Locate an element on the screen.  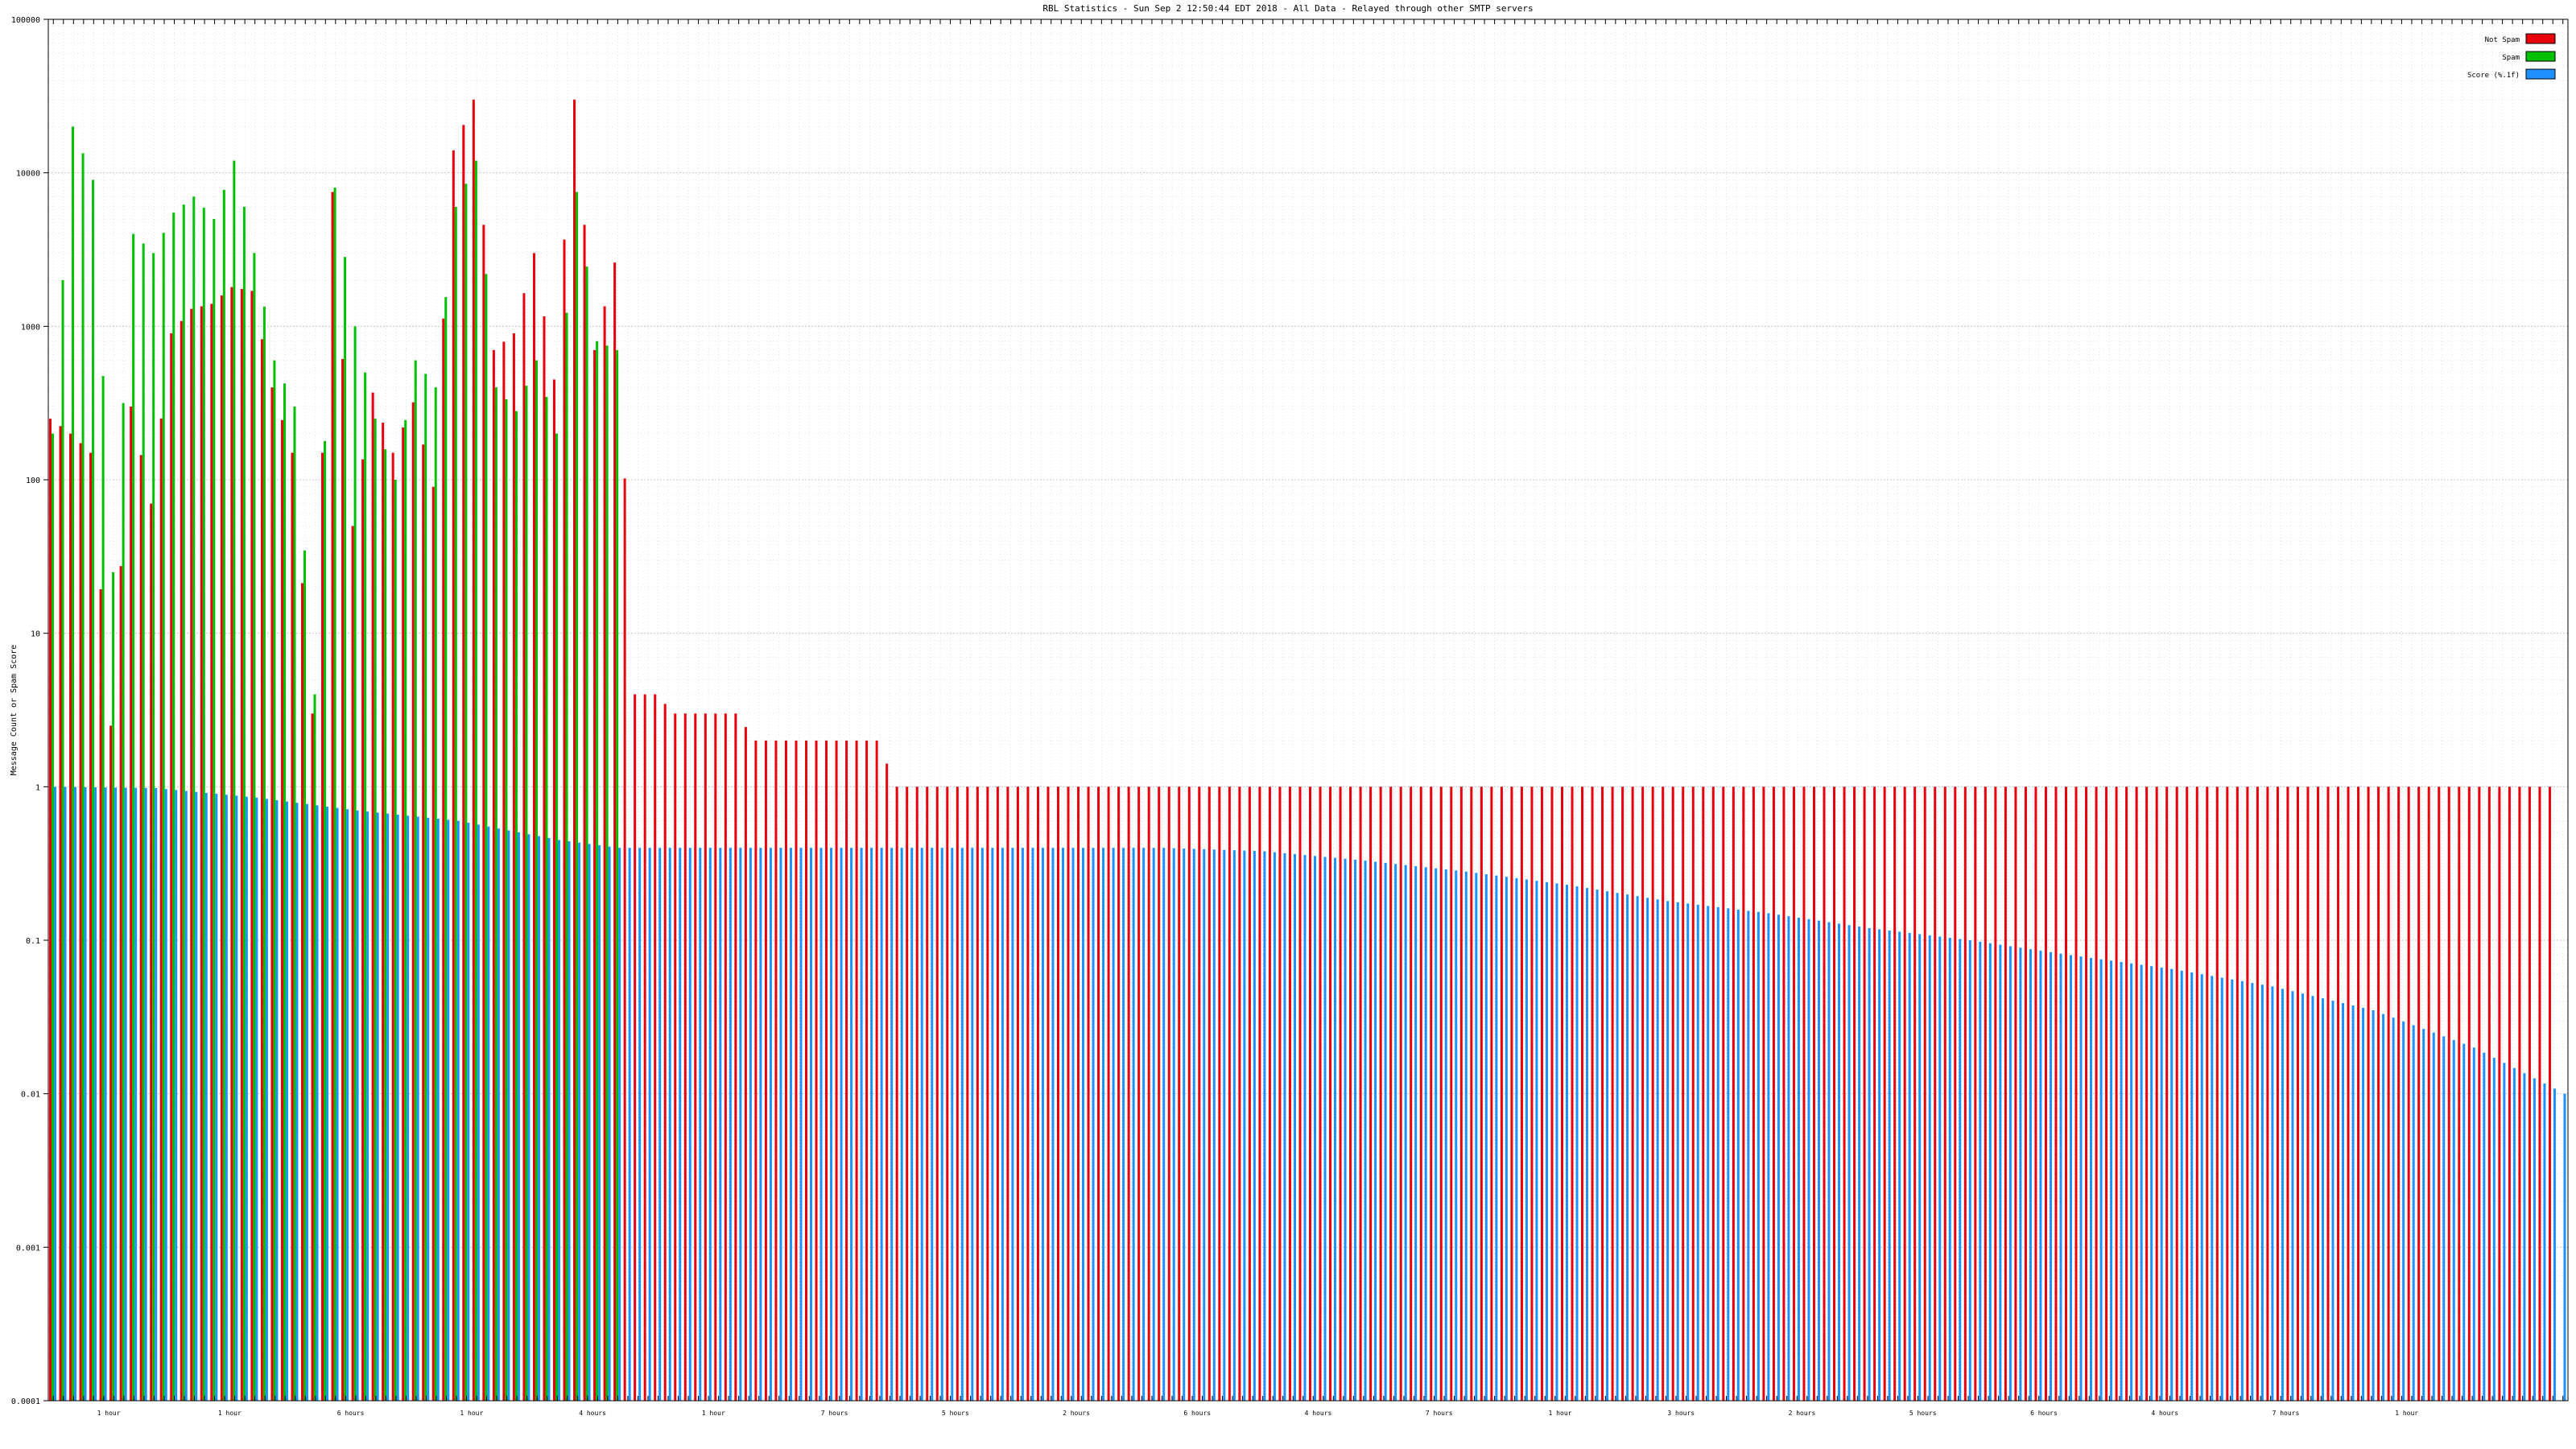
bar-score-1f--170 is located at coordinates (1769, 1157).